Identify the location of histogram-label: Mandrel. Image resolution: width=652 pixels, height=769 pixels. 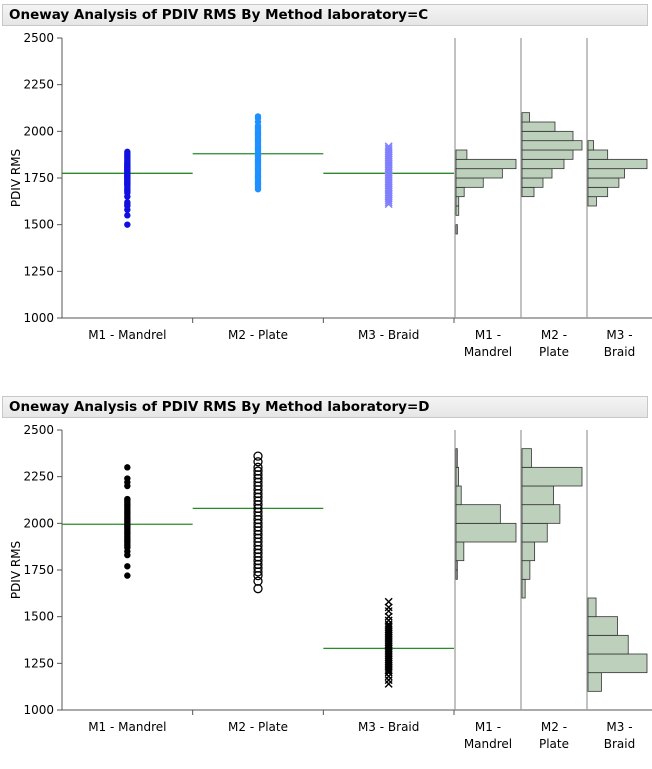
(488, 352).